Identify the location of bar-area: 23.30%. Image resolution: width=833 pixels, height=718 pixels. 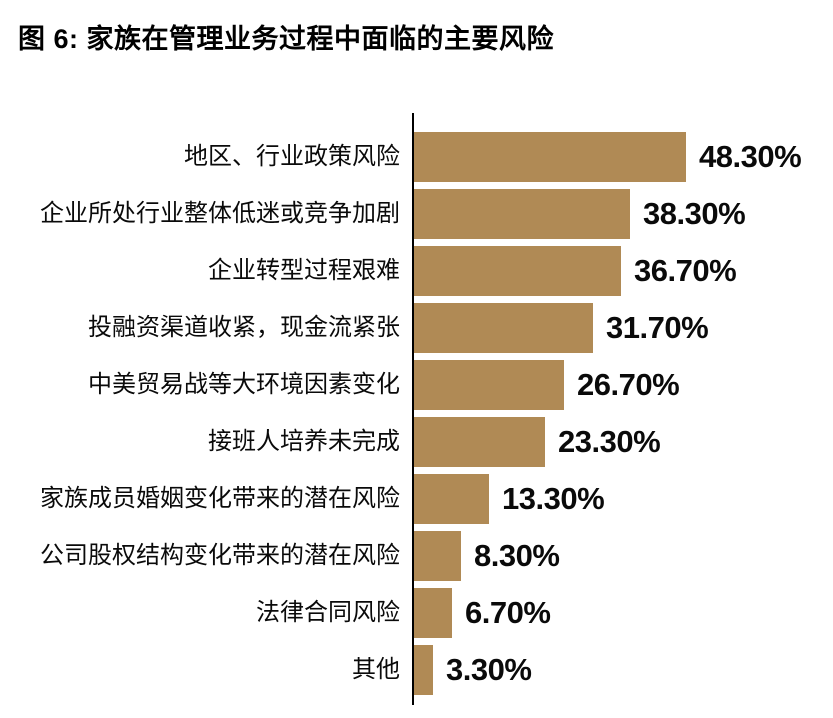
(537, 441).